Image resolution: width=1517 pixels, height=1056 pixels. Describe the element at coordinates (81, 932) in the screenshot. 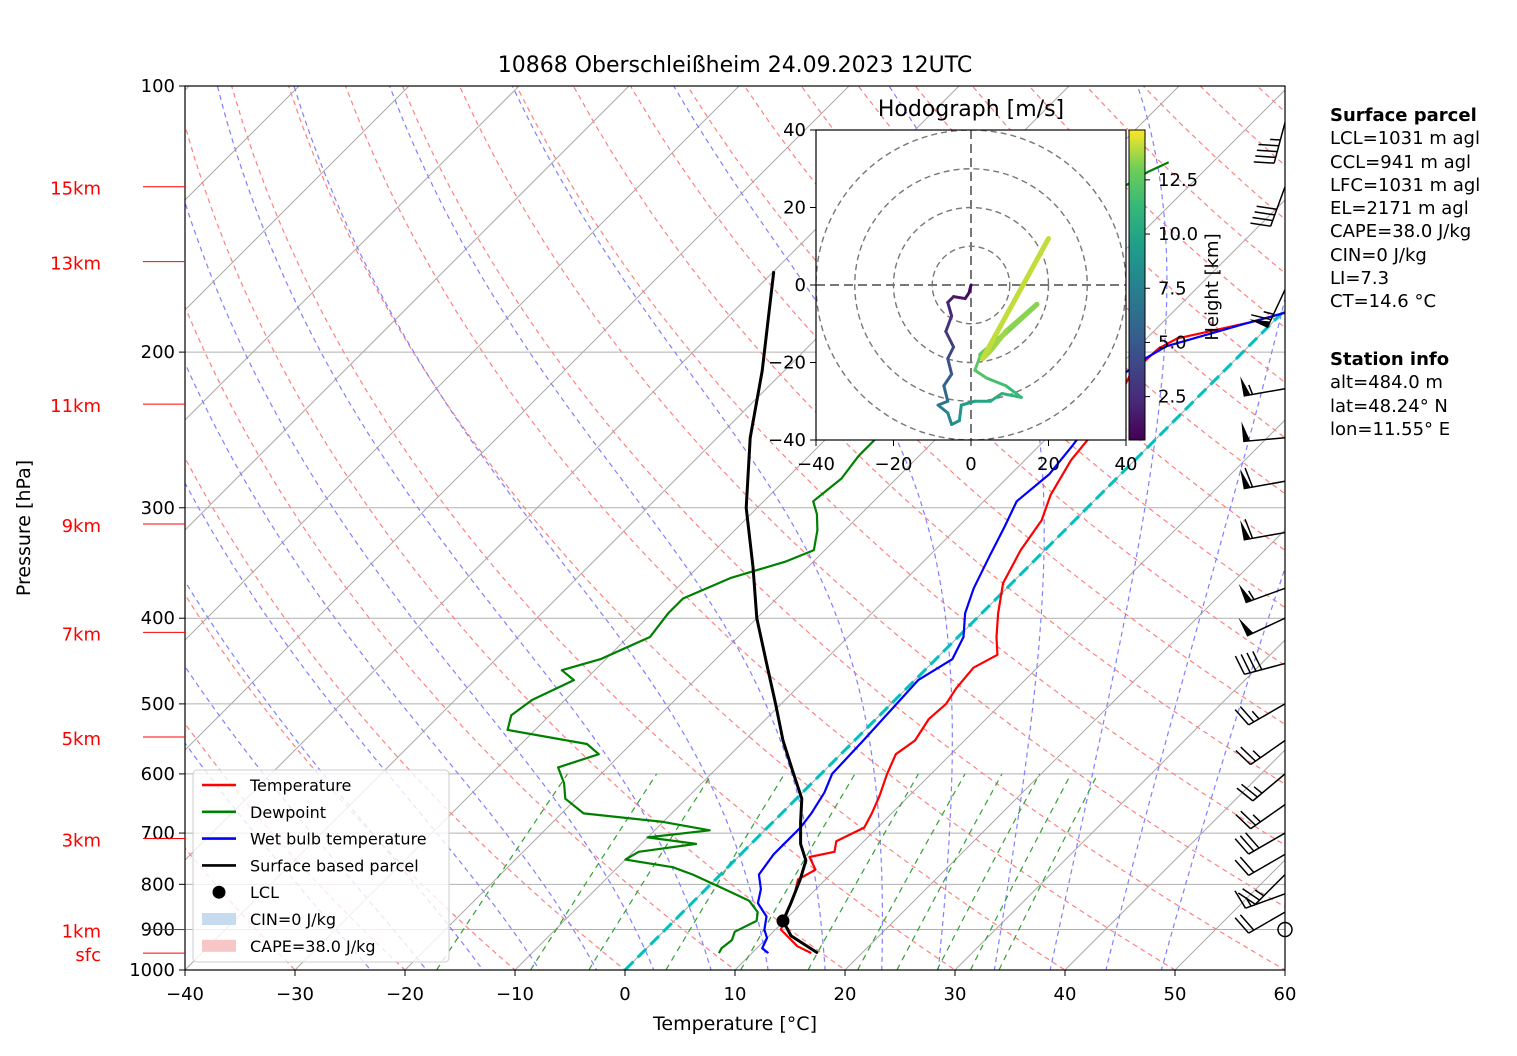

I see `height-label: 1km` at that location.